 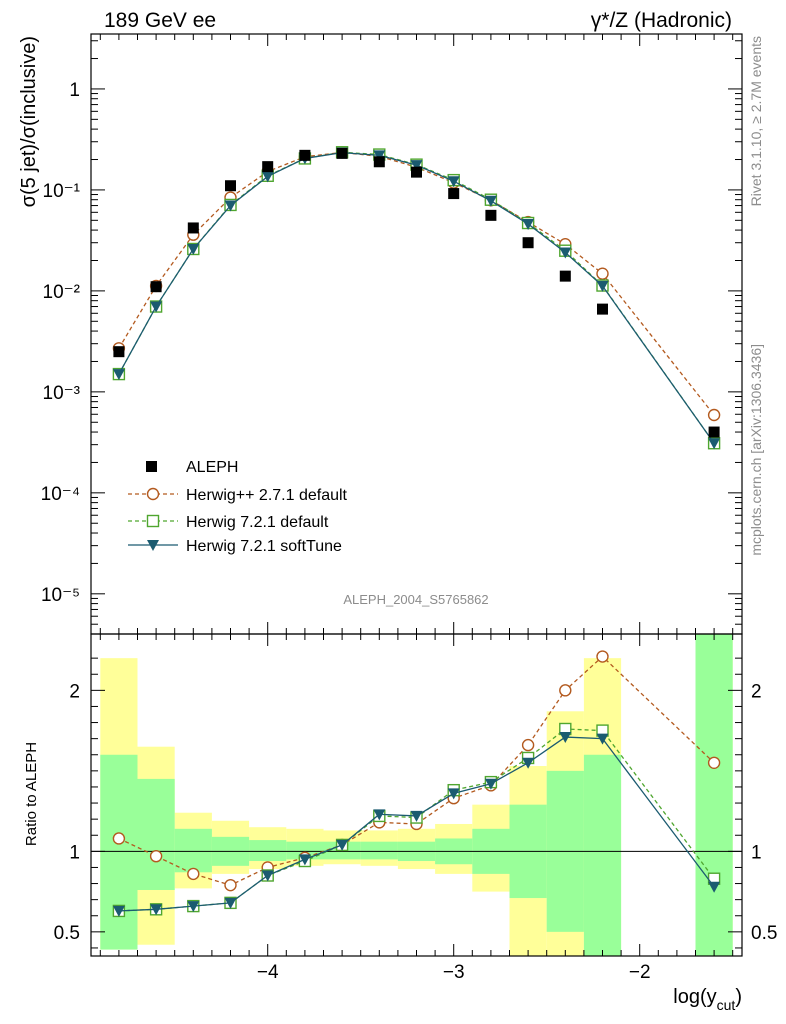 I want to click on y-axis-label: σ(5 jet)/σ(inclusive), so click(x=29, y=121).